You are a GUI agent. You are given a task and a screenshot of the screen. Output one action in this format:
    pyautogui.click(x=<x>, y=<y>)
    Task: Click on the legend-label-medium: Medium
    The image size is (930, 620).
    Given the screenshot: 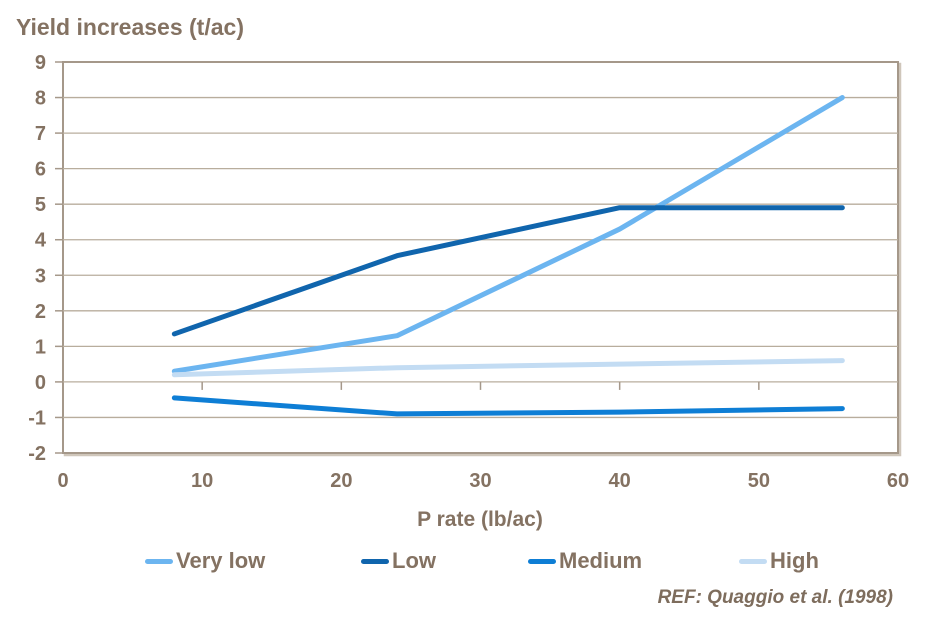 What is the action you would take?
    pyautogui.click(x=601, y=560)
    